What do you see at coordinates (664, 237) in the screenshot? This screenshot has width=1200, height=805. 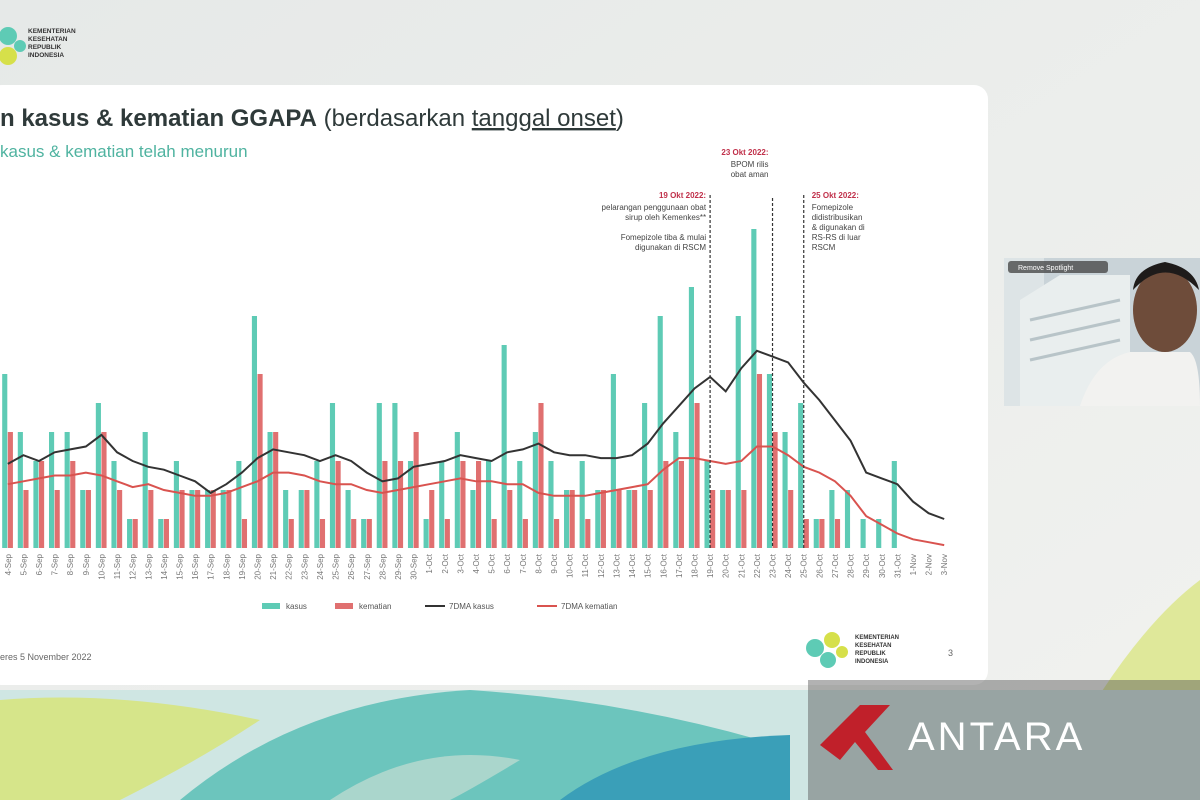 I see `annotation-text: Fomepizole tiba & mulai` at bounding box center [664, 237].